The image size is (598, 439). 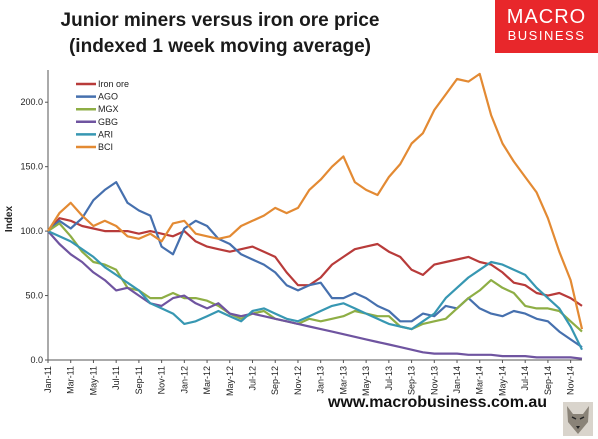 I want to click on x-tick-label: Mar-14, so click(x=480, y=380).